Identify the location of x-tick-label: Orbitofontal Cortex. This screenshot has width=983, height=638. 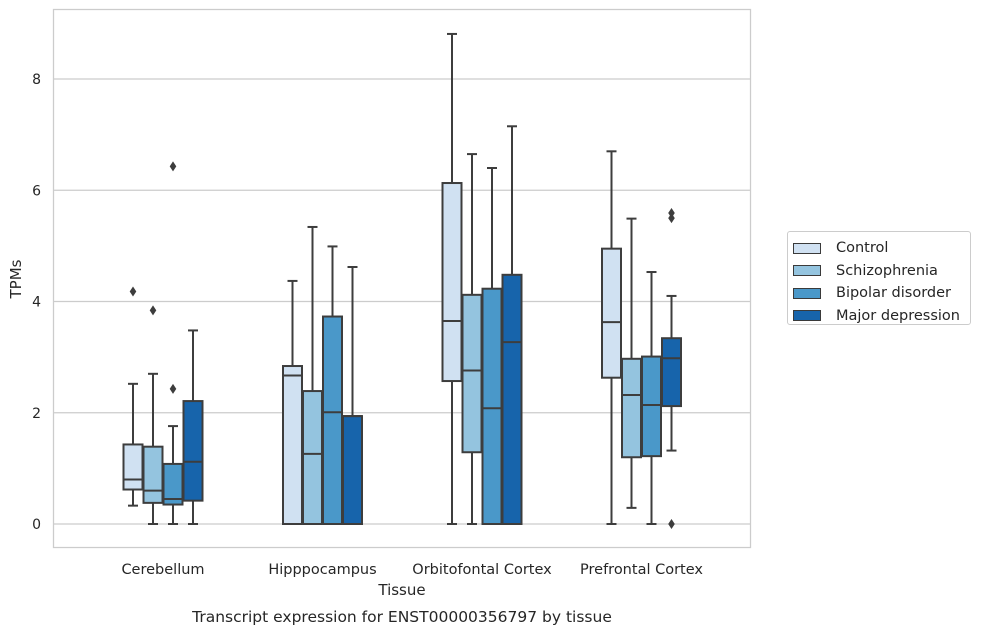
(482, 570).